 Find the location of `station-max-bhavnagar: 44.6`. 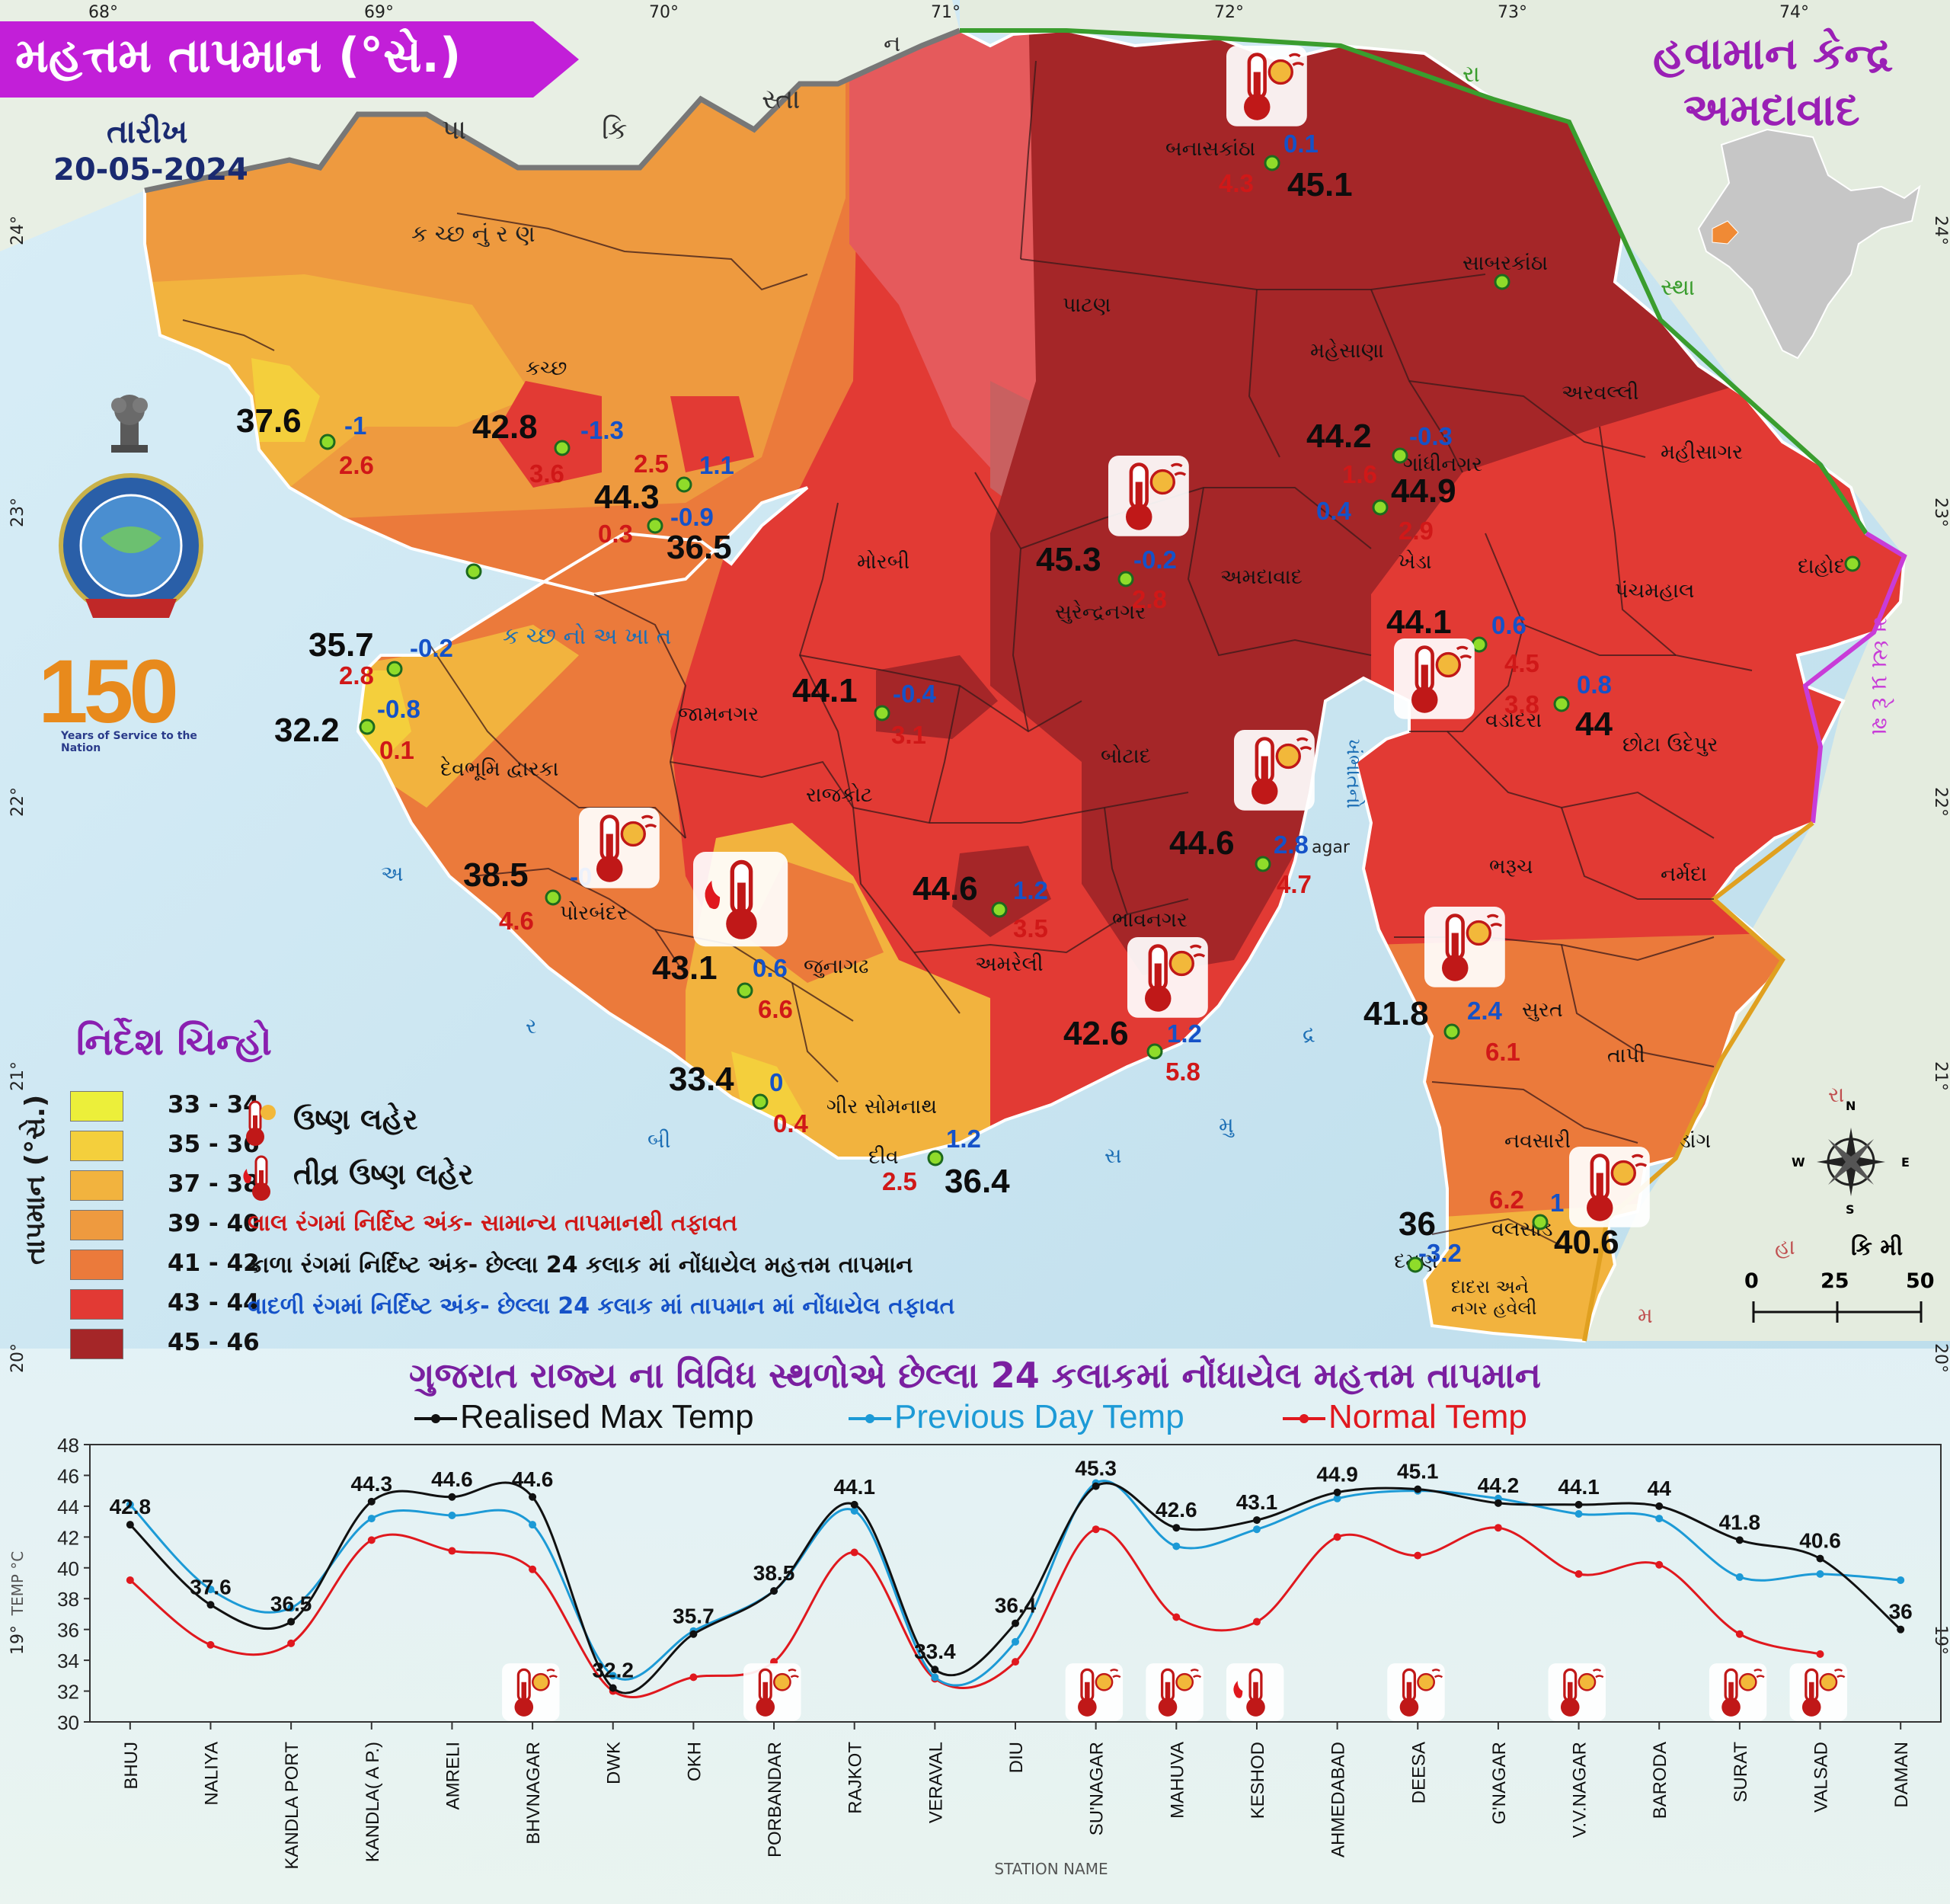

station-max-bhavnagar: 44.6 is located at coordinates (1202, 843).